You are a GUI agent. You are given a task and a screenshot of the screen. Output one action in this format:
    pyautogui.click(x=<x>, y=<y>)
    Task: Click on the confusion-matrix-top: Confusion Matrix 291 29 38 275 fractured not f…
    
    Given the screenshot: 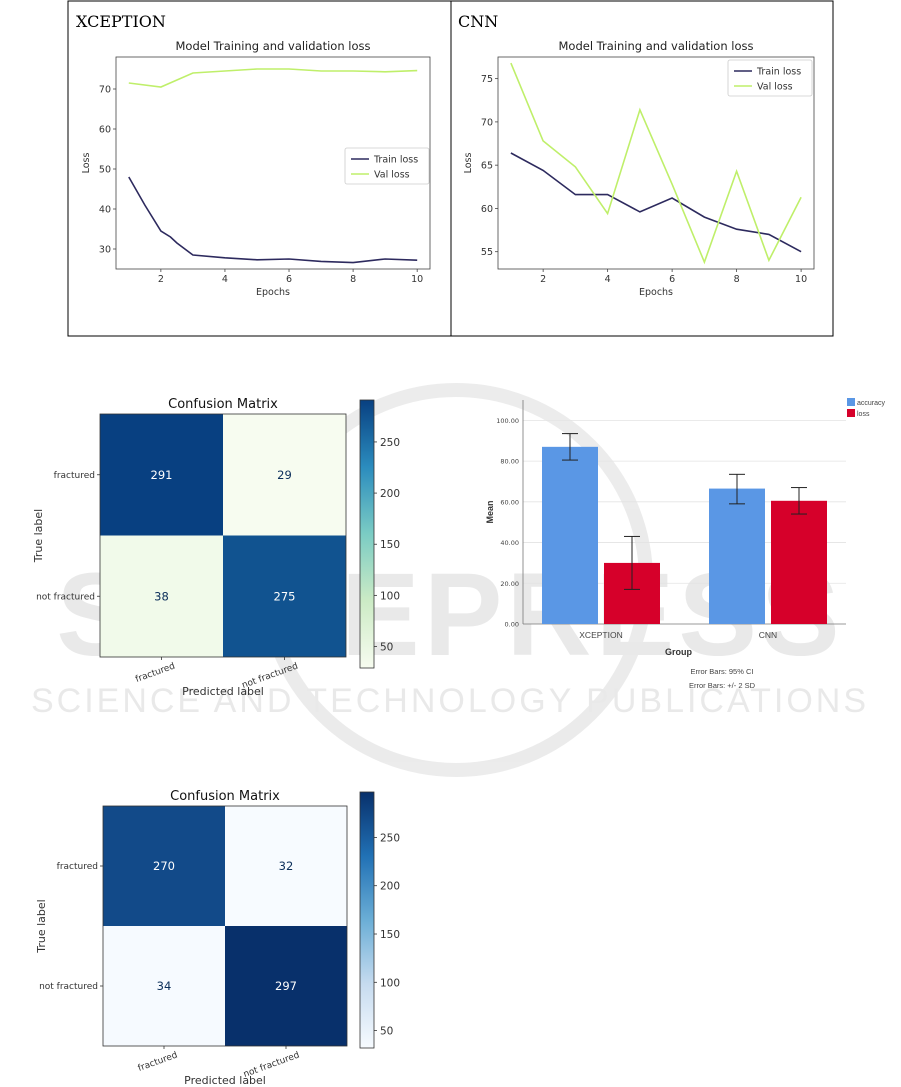 What is the action you would take?
    pyautogui.click(x=216, y=547)
    